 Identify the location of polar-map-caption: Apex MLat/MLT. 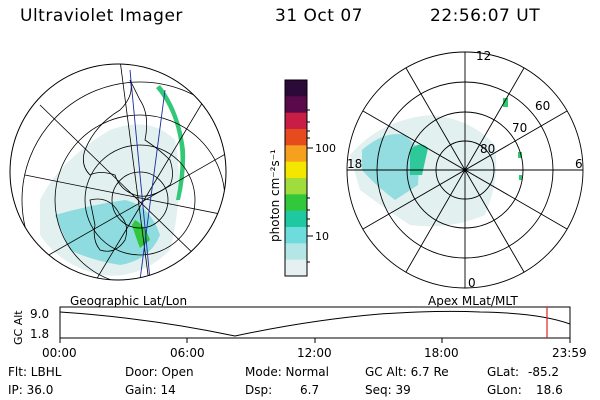
(473, 301).